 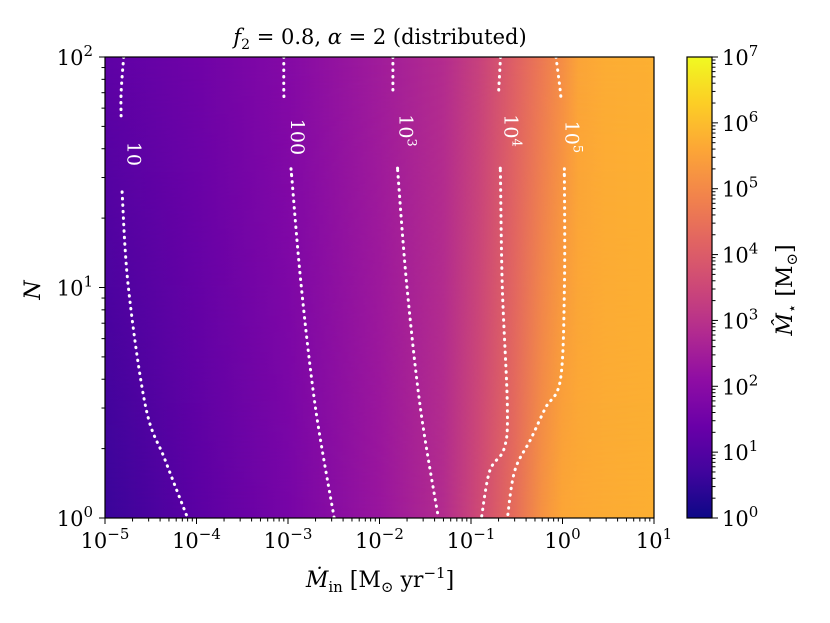 I want to click on x-tick-label: 10⁻⁴, so click(x=196, y=539).